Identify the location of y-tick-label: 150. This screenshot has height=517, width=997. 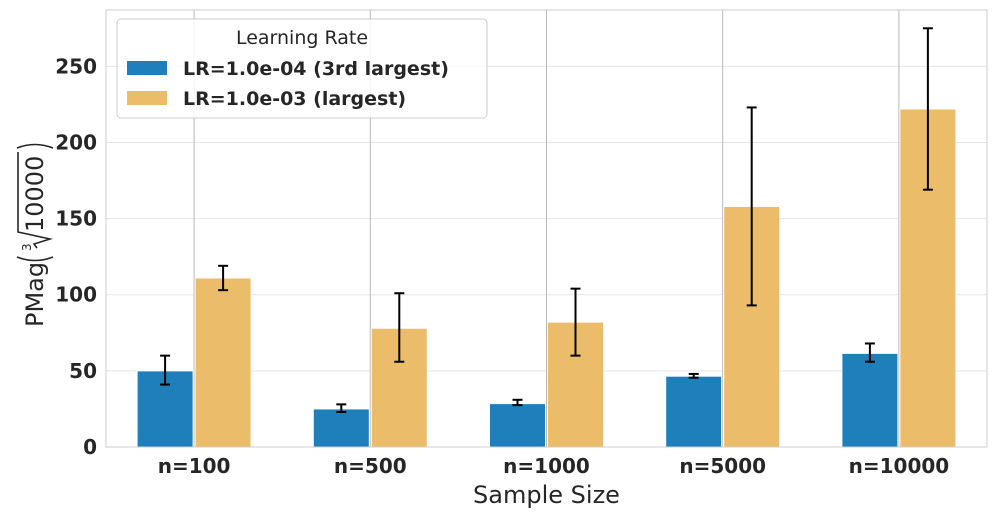
(76, 219).